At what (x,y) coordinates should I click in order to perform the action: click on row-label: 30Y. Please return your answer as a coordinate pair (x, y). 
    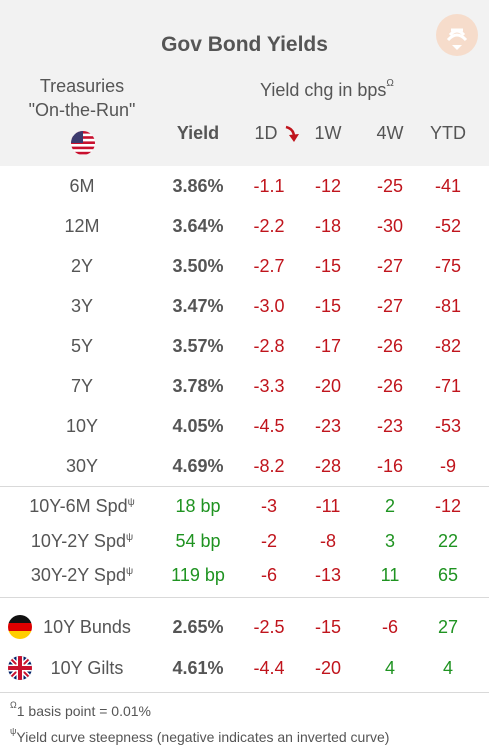
    Looking at the image, I should click on (82, 466).